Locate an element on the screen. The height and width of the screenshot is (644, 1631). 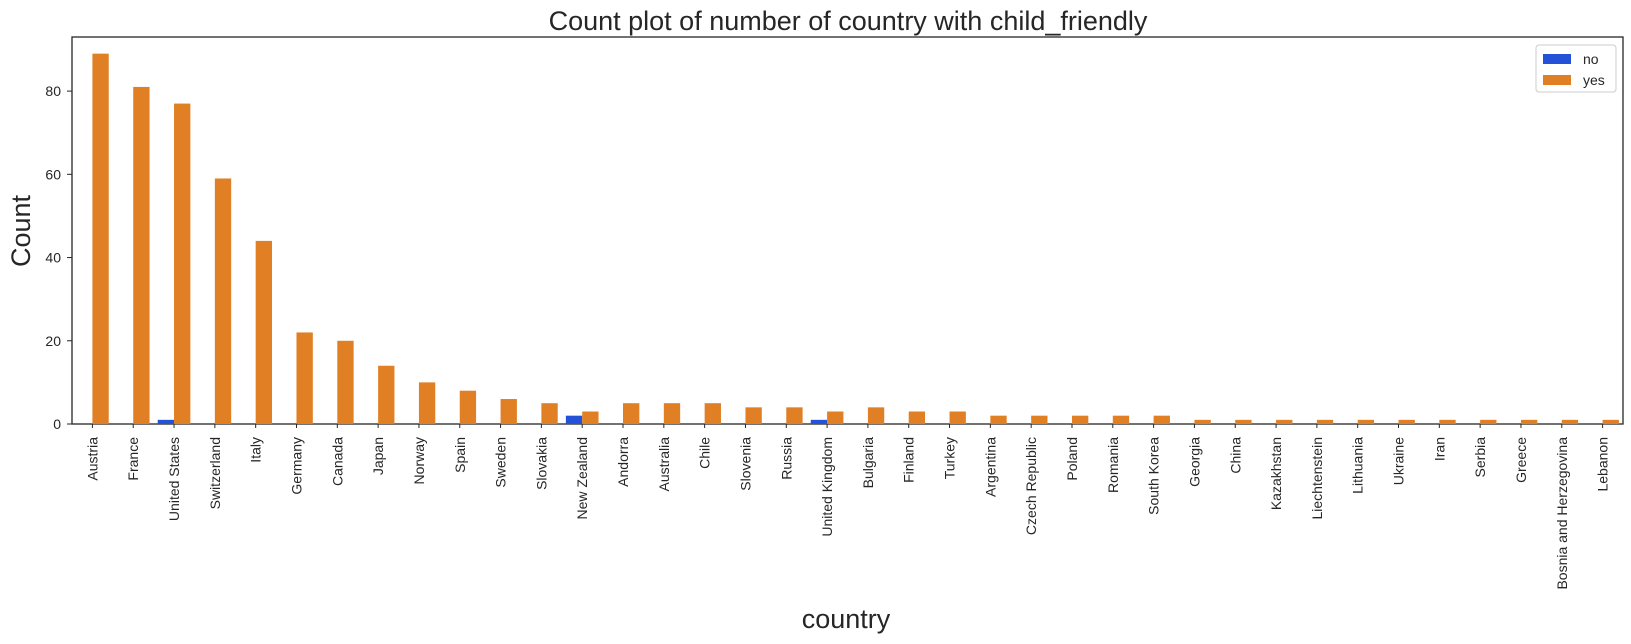
bar-yes-iran is located at coordinates (1447, 421).